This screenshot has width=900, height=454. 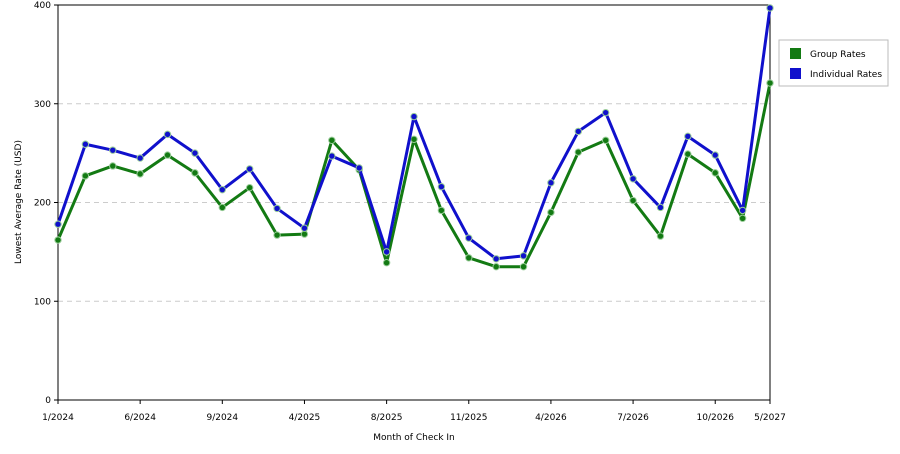 I want to click on x-tick-label: 4/2026, so click(x=551, y=418).